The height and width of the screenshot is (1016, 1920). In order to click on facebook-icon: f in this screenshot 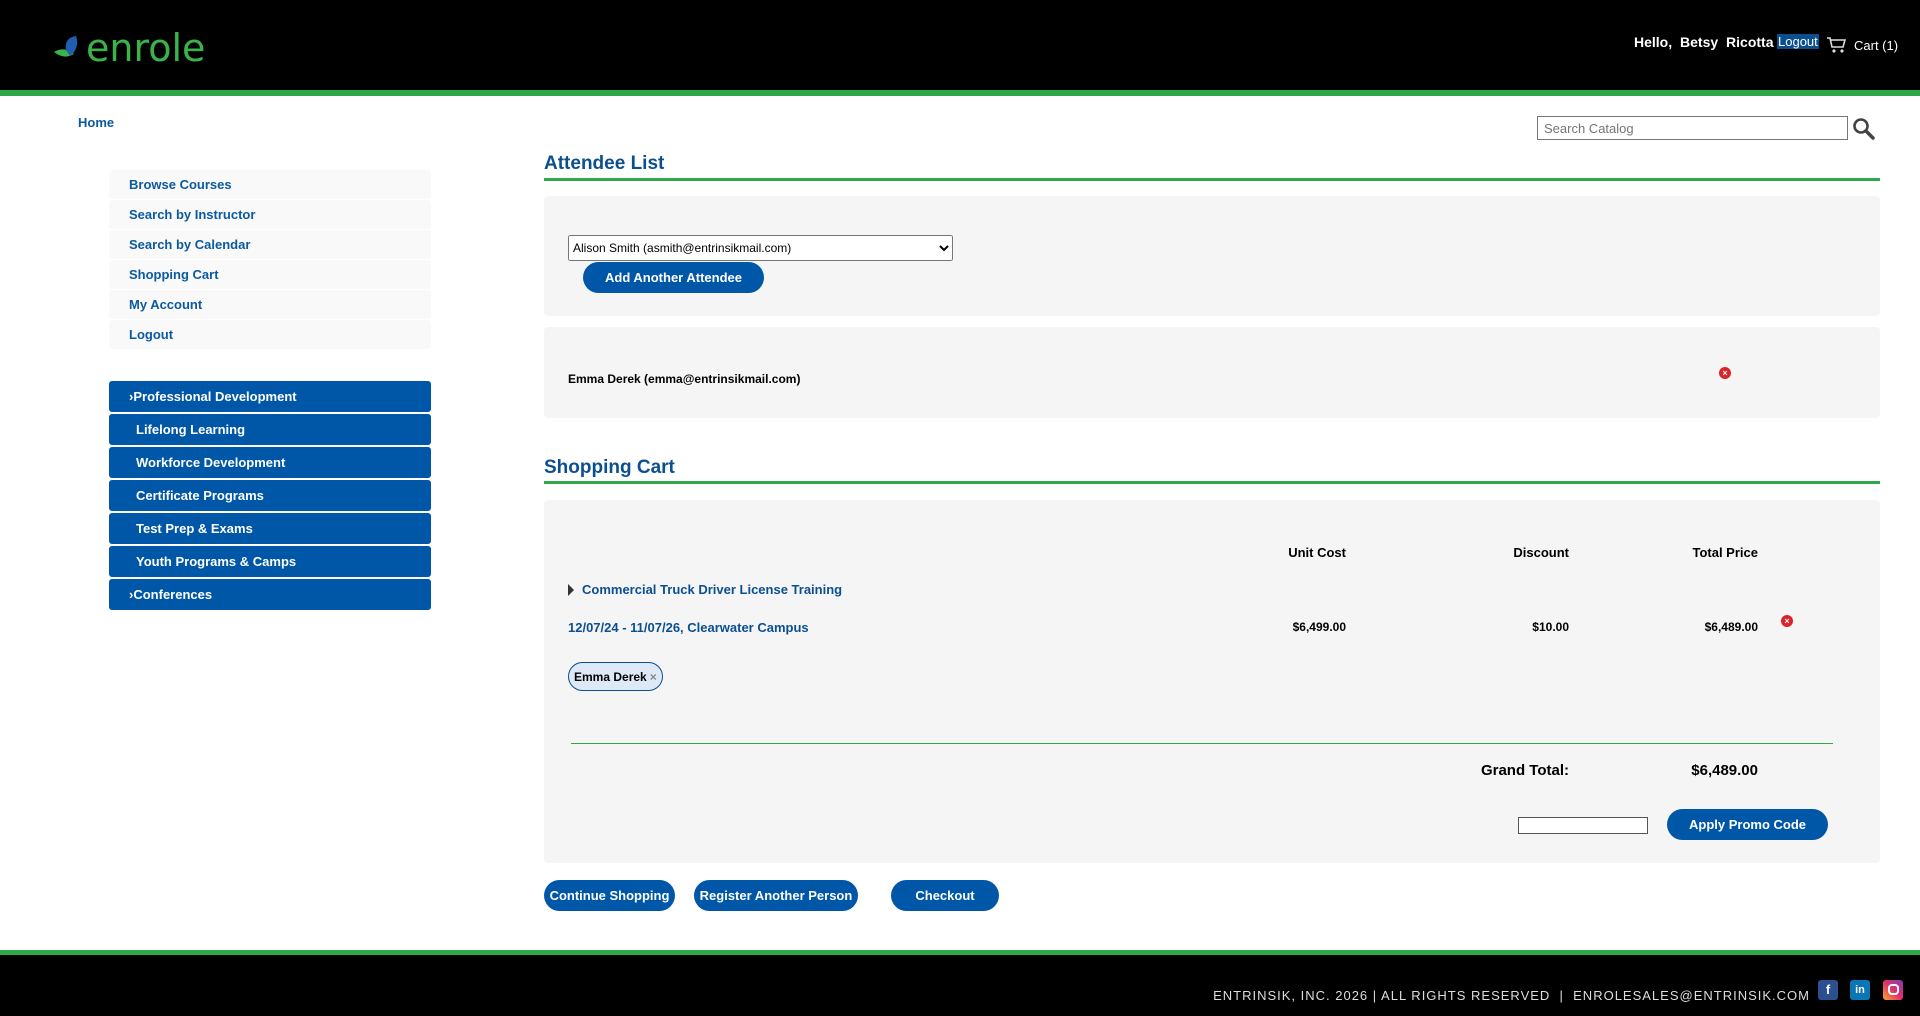, I will do `click(1828, 990)`.